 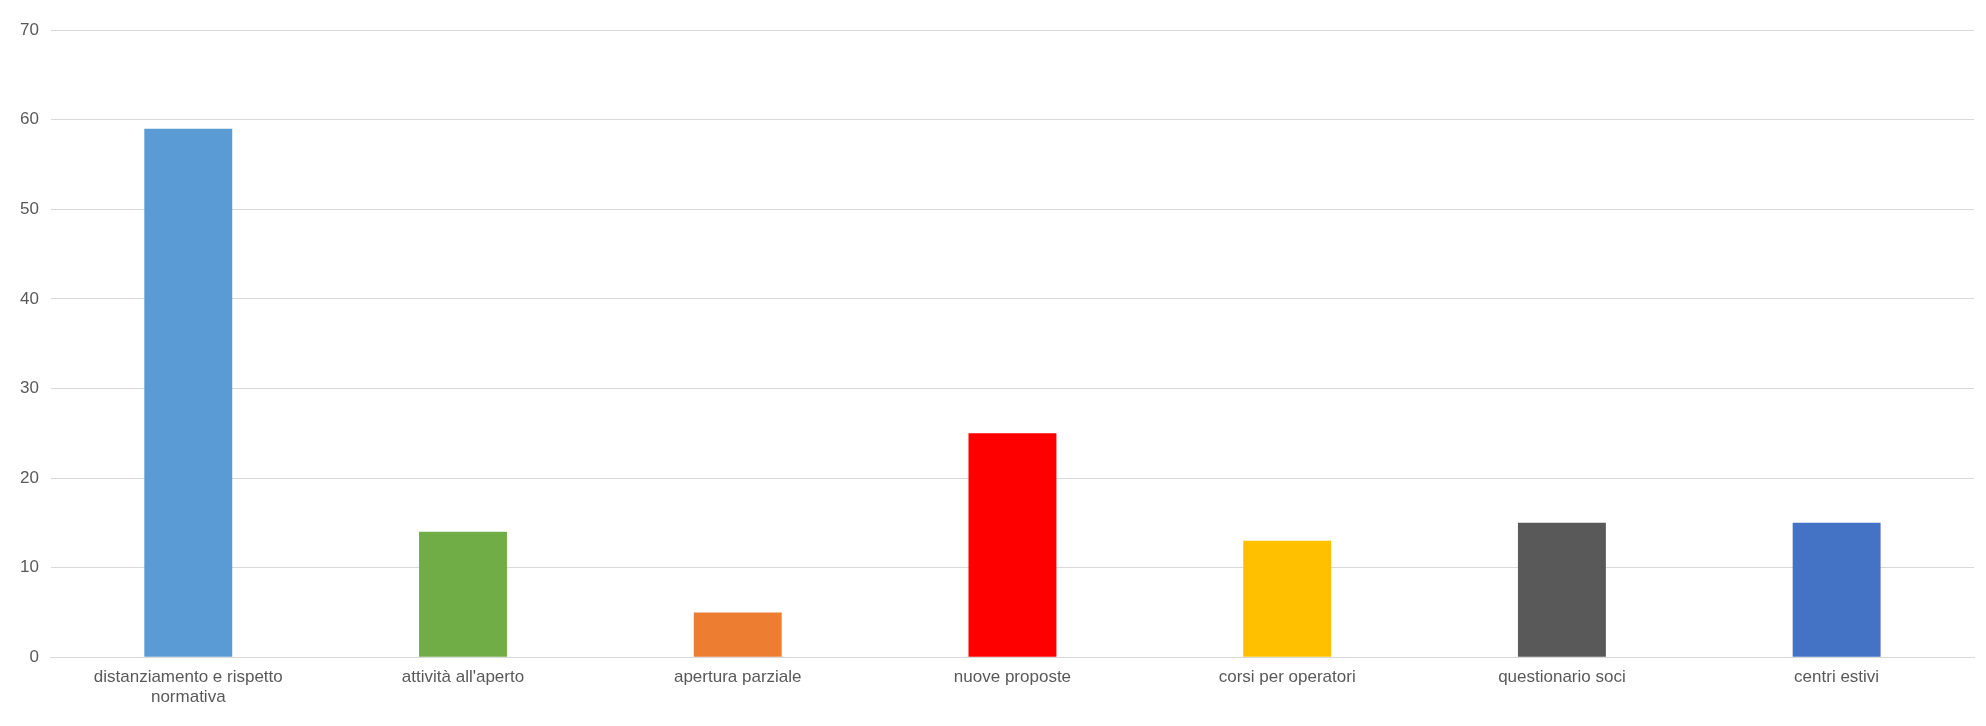 What do you see at coordinates (188, 687) in the screenshot?
I see `x-tick-label: distanziamento e rispetto normativa` at bounding box center [188, 687].